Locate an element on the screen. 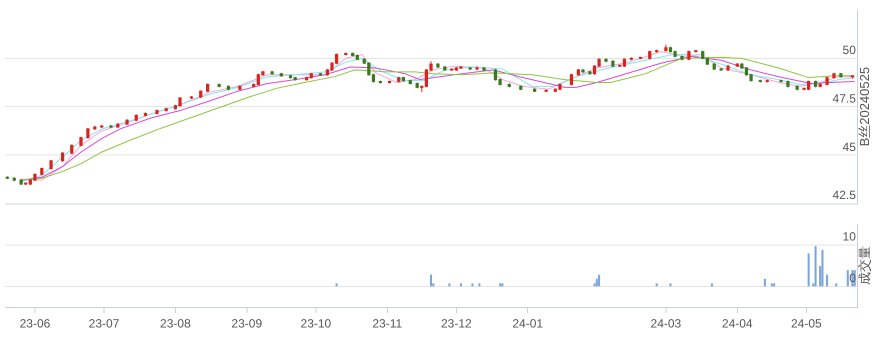  y-axis-title: B丝20240525 is located at coordinates (864, 106).